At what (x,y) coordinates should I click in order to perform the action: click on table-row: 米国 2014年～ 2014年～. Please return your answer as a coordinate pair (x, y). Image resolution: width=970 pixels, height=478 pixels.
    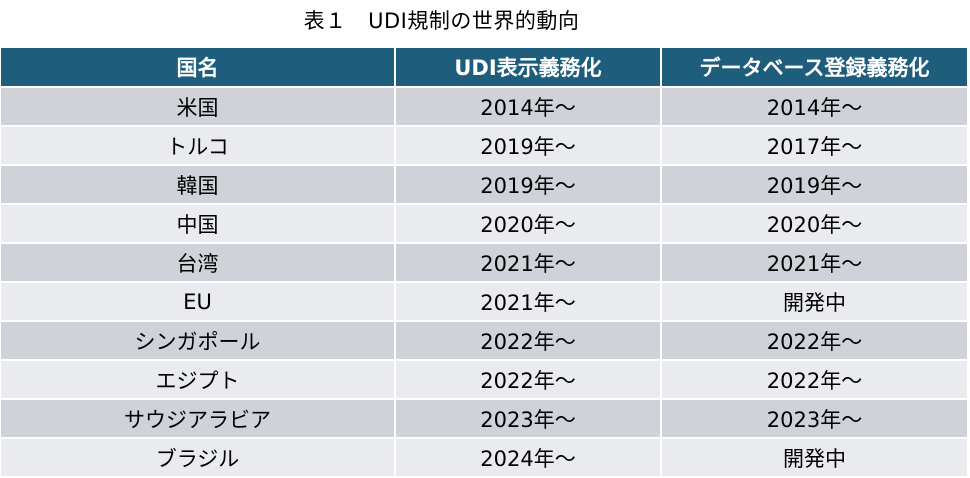
    Looking at the image, I should click on (484, 107).